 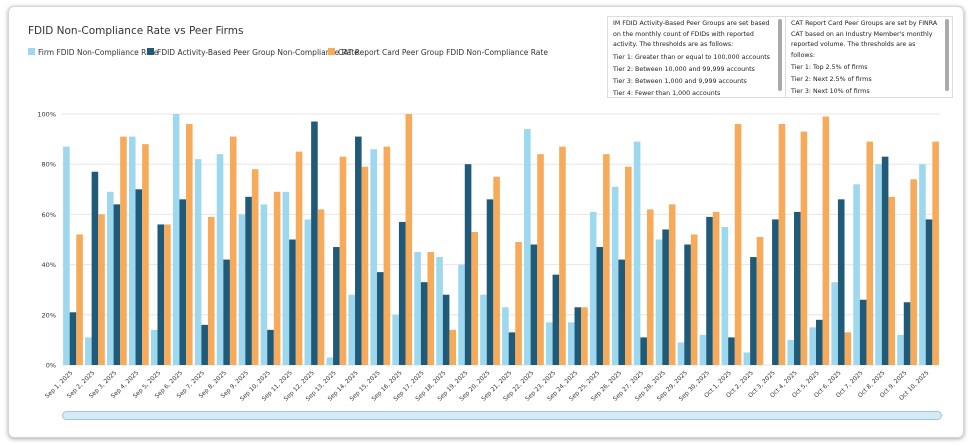 I want to click on panel-text: Tier 4: Fewer than 1,000 accounts, so click(x=667, y=93).